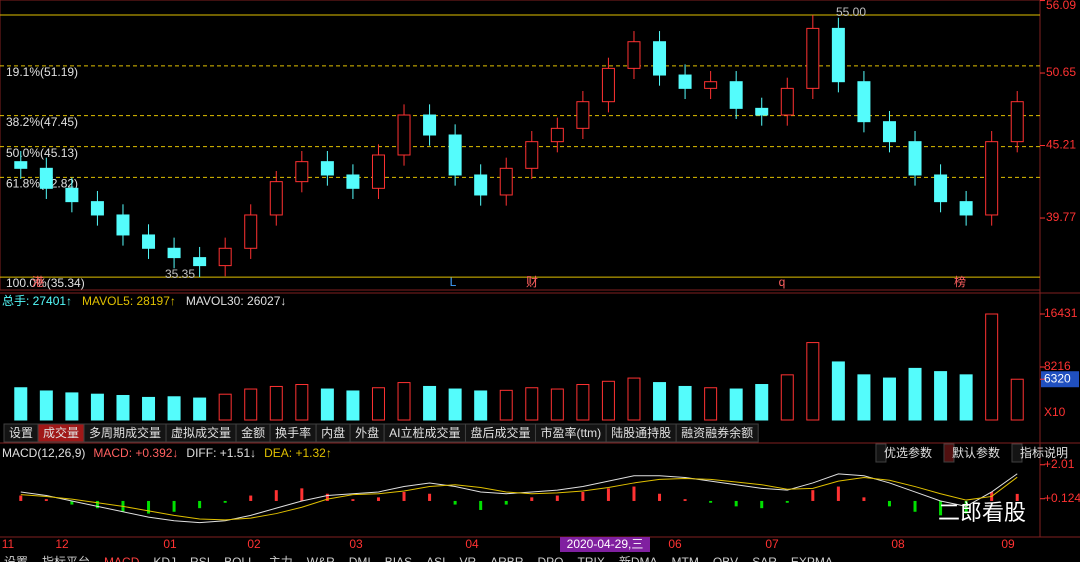 Image resolution: width=1080 pixels, height=562 pixels. I want to click on tab-label: 多周期成交量, so click(125, 432).